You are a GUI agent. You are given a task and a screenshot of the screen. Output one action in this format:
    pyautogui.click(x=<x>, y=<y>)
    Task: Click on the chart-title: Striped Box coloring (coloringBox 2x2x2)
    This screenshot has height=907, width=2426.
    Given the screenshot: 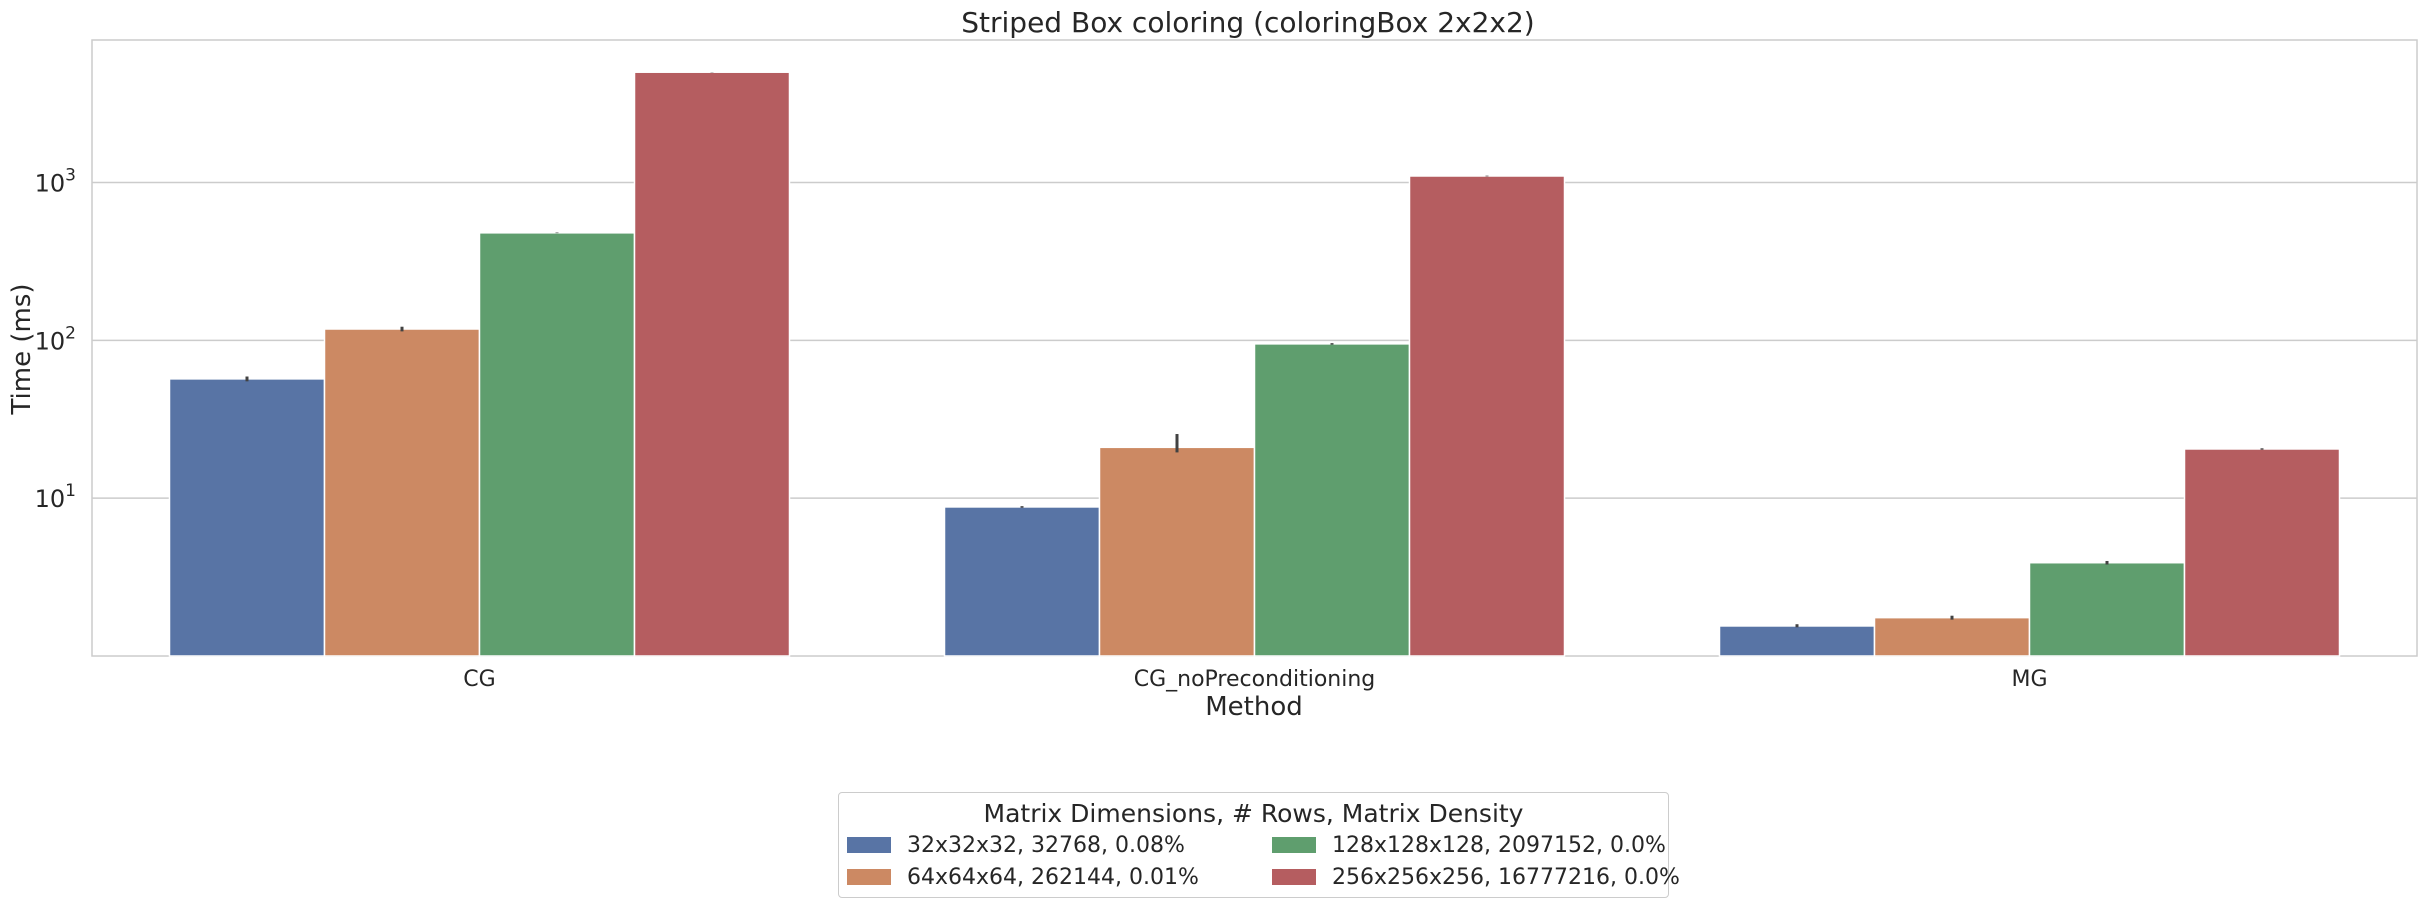 What is the action you would take?
    pyautogui.click(x=1247, y=22)
    